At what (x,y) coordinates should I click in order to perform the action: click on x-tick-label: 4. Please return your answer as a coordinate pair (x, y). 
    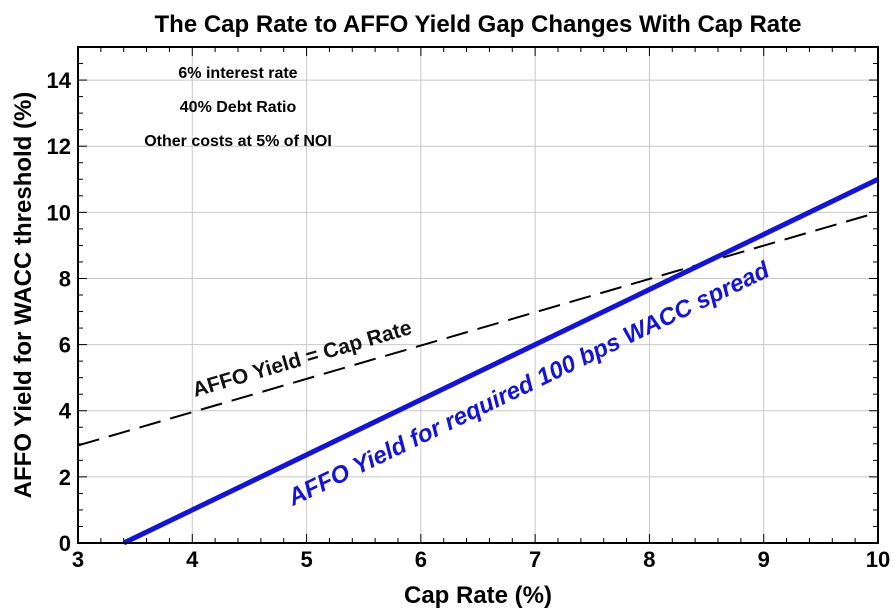
    Looking at the image, I should click on (192, 559).